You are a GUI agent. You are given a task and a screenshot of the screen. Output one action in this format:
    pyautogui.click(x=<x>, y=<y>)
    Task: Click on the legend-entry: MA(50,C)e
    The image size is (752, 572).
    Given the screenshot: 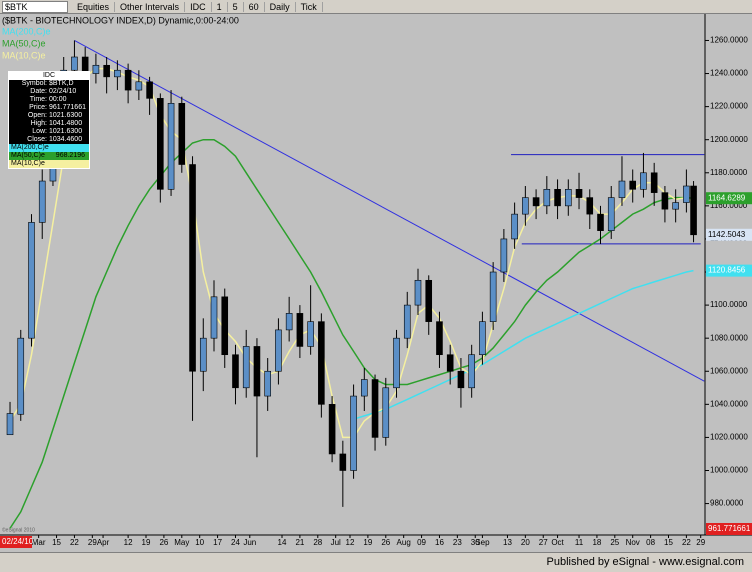 What is the action you would take?
    pyautogui.click(x=24, y=43)
    